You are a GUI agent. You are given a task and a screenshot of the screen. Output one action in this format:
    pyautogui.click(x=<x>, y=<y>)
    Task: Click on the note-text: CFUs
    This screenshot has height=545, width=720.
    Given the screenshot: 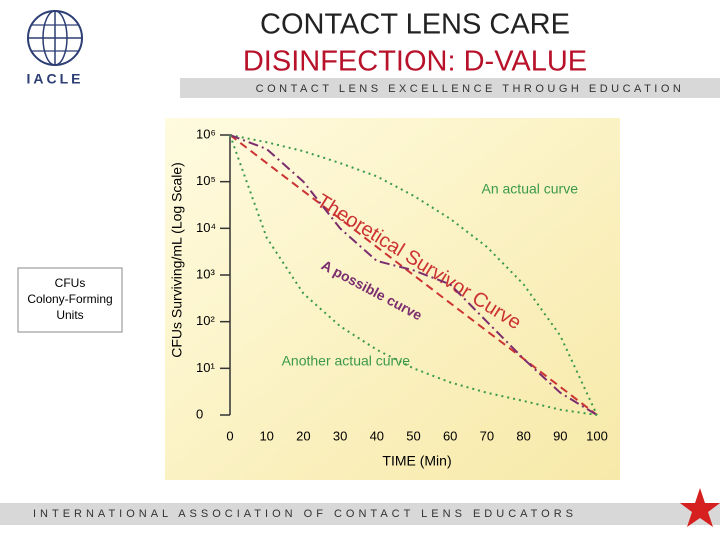 What is the action you would take?
    pyautogui.click(x=70, y=283)
    